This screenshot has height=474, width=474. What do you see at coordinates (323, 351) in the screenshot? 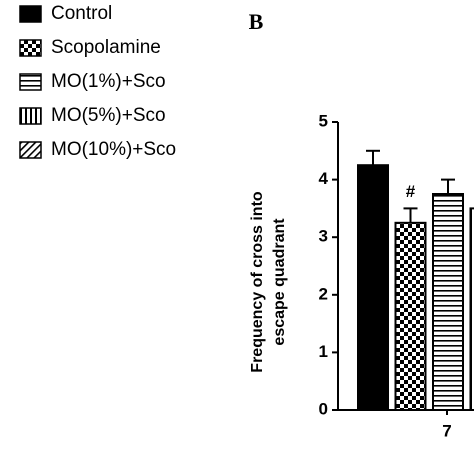
I see `y-tick-label: 1` at bounding box center [323, 351].